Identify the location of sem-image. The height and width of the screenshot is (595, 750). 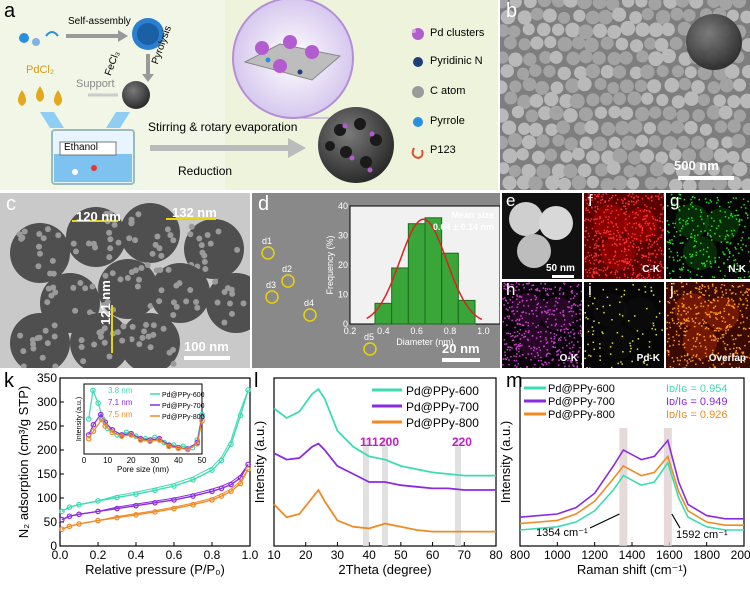
(625, 95).